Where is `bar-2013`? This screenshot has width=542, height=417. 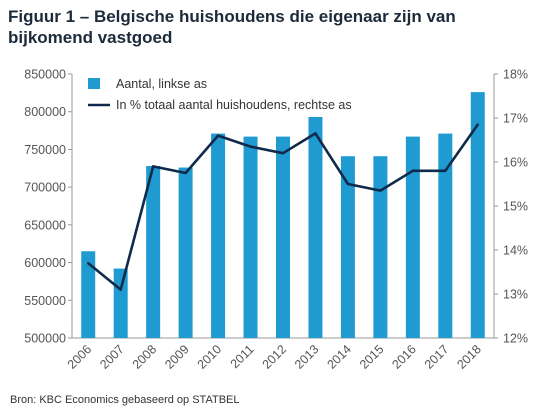
bar-2013 is located at coordinates (315, 227).